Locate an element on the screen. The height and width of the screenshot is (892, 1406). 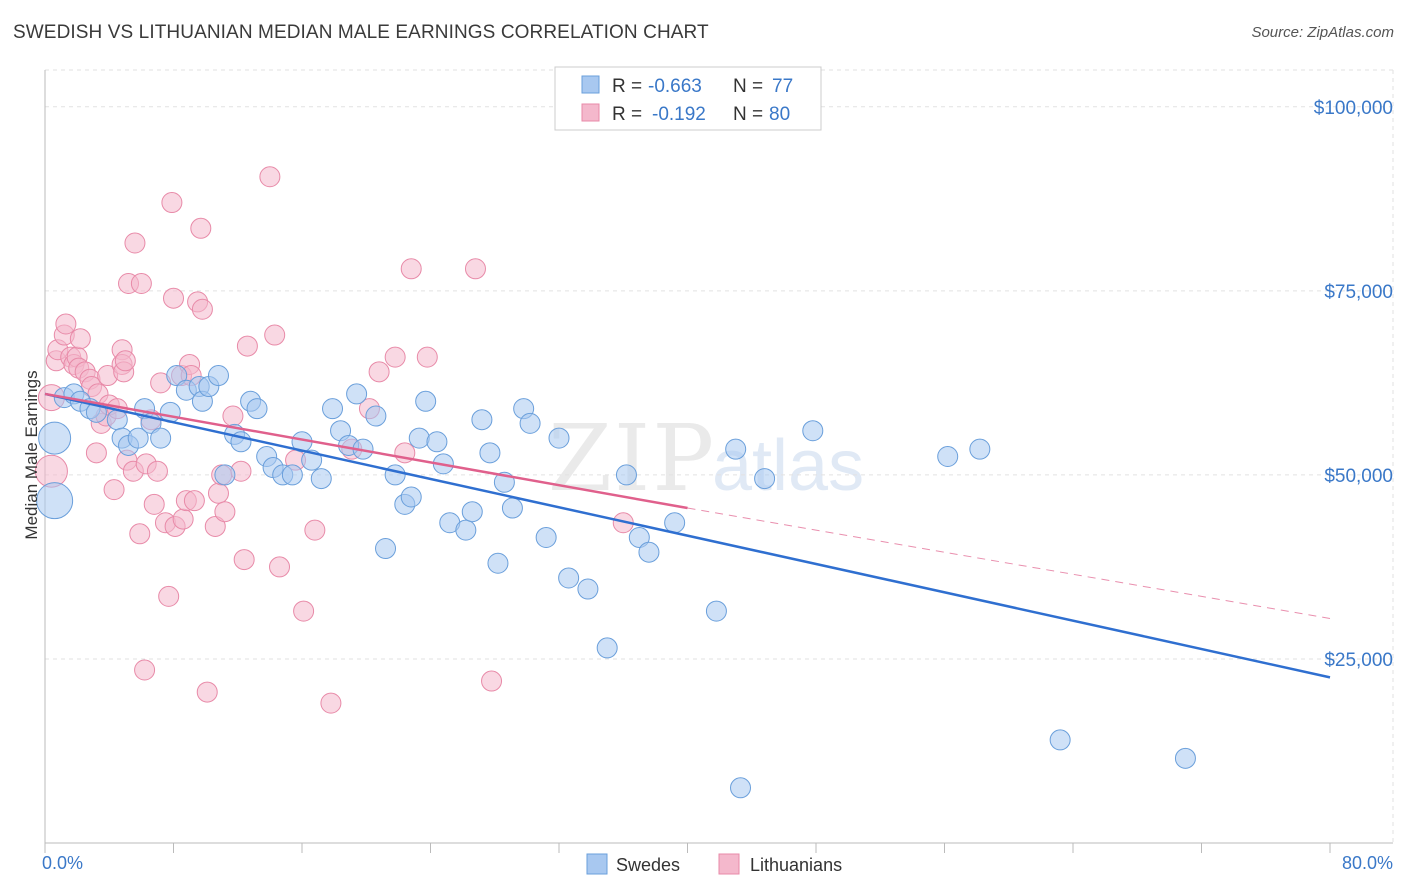
series-legend: Swedes Lithuanians is located at coordinates (714, 864).